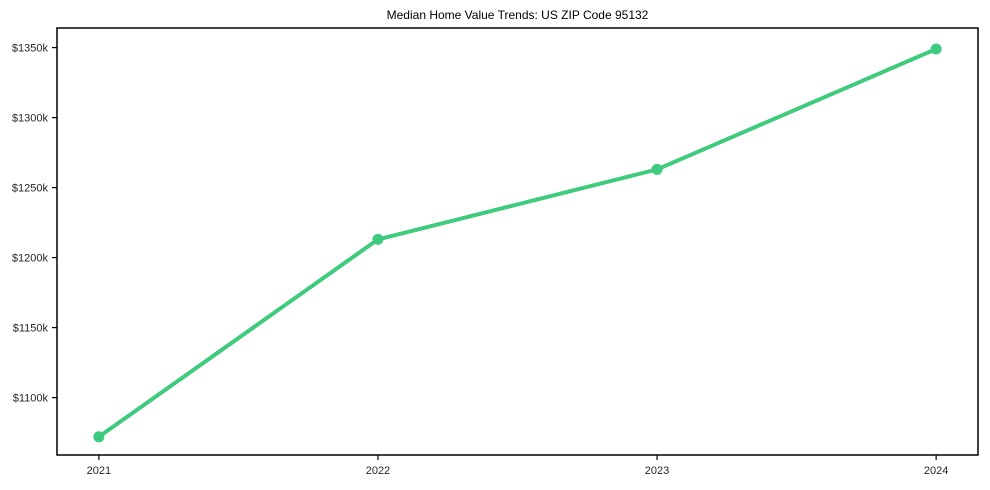  What do you see at coordinates (30, 189) in the screenshot?
I see `y-axis-tick-label: $1250k` at bounding box center [30, 189].